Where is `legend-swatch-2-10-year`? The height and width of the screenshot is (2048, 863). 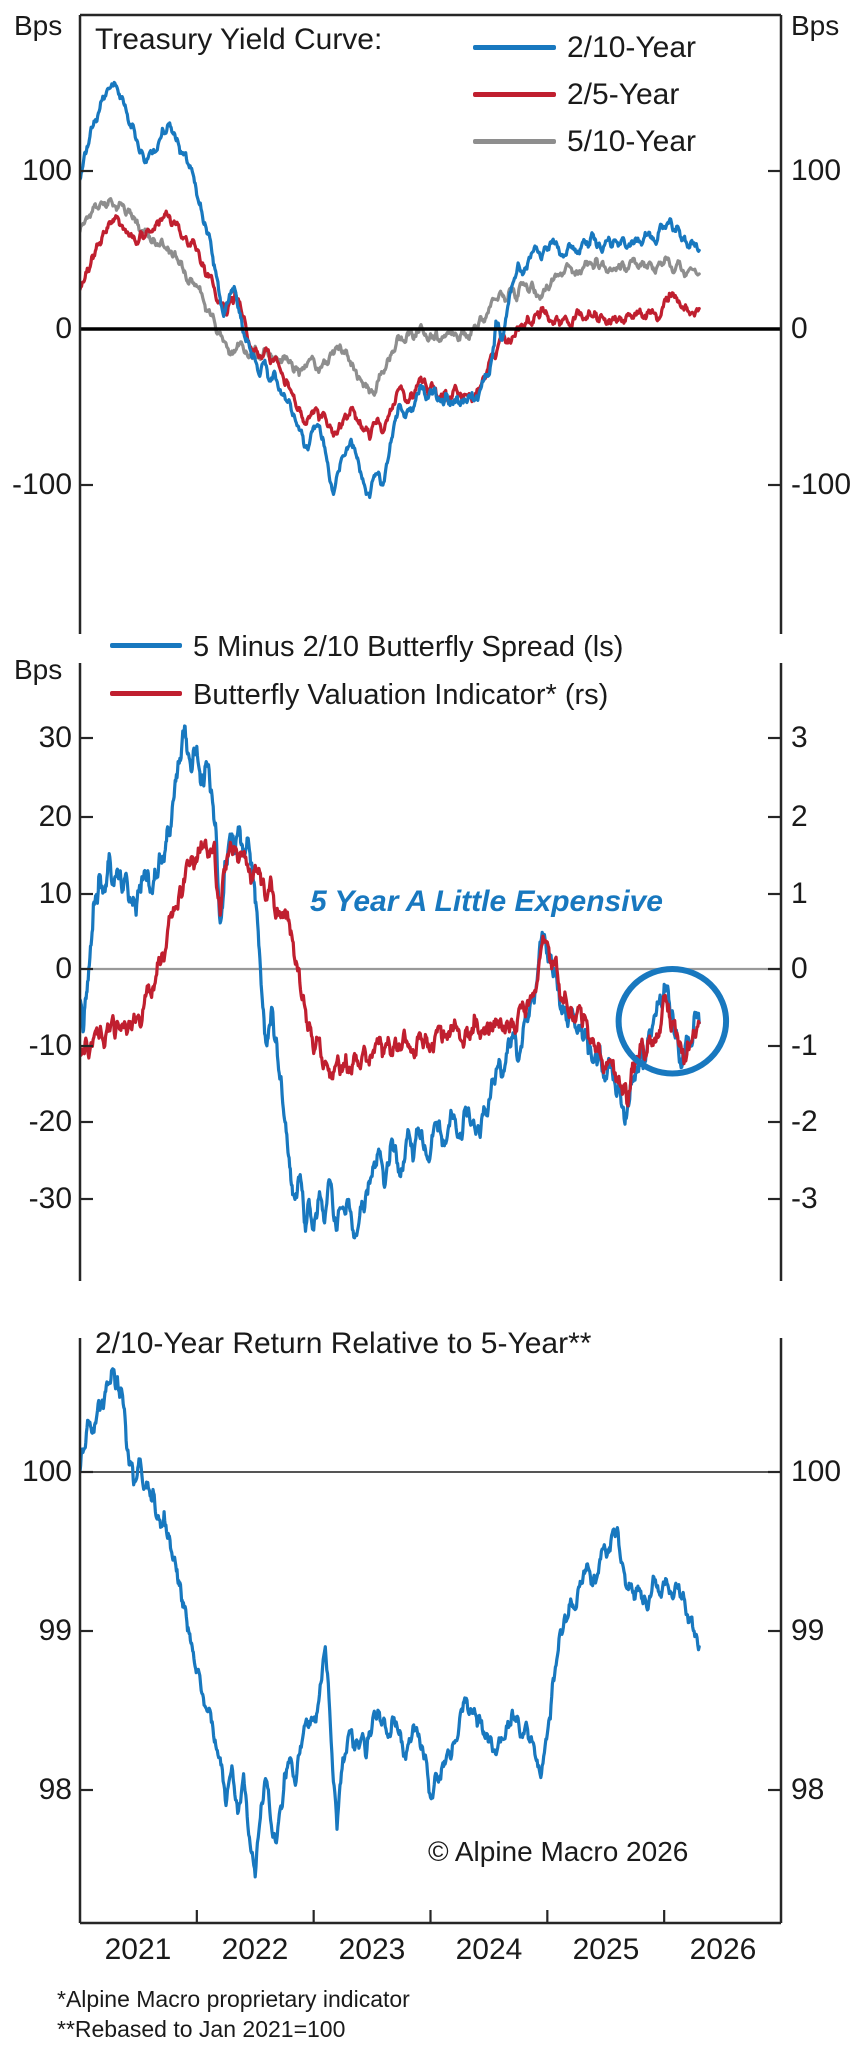 legend-swatch-2-10-year is located at coordinates (514, 47).